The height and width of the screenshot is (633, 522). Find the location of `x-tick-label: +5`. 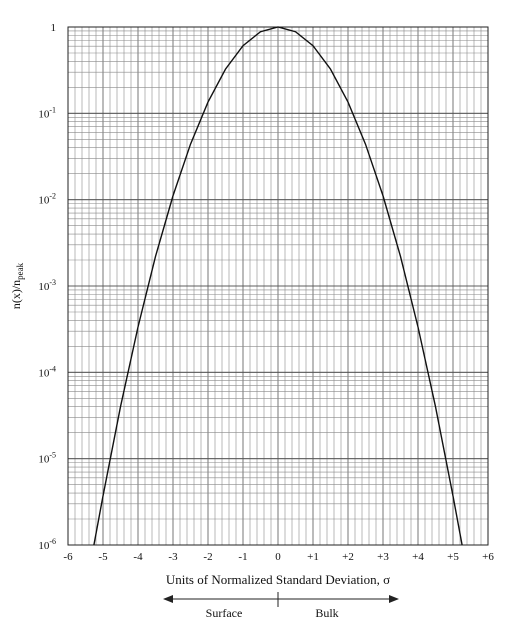

x-tick-label: +5 is located at coordinates (453, 557).